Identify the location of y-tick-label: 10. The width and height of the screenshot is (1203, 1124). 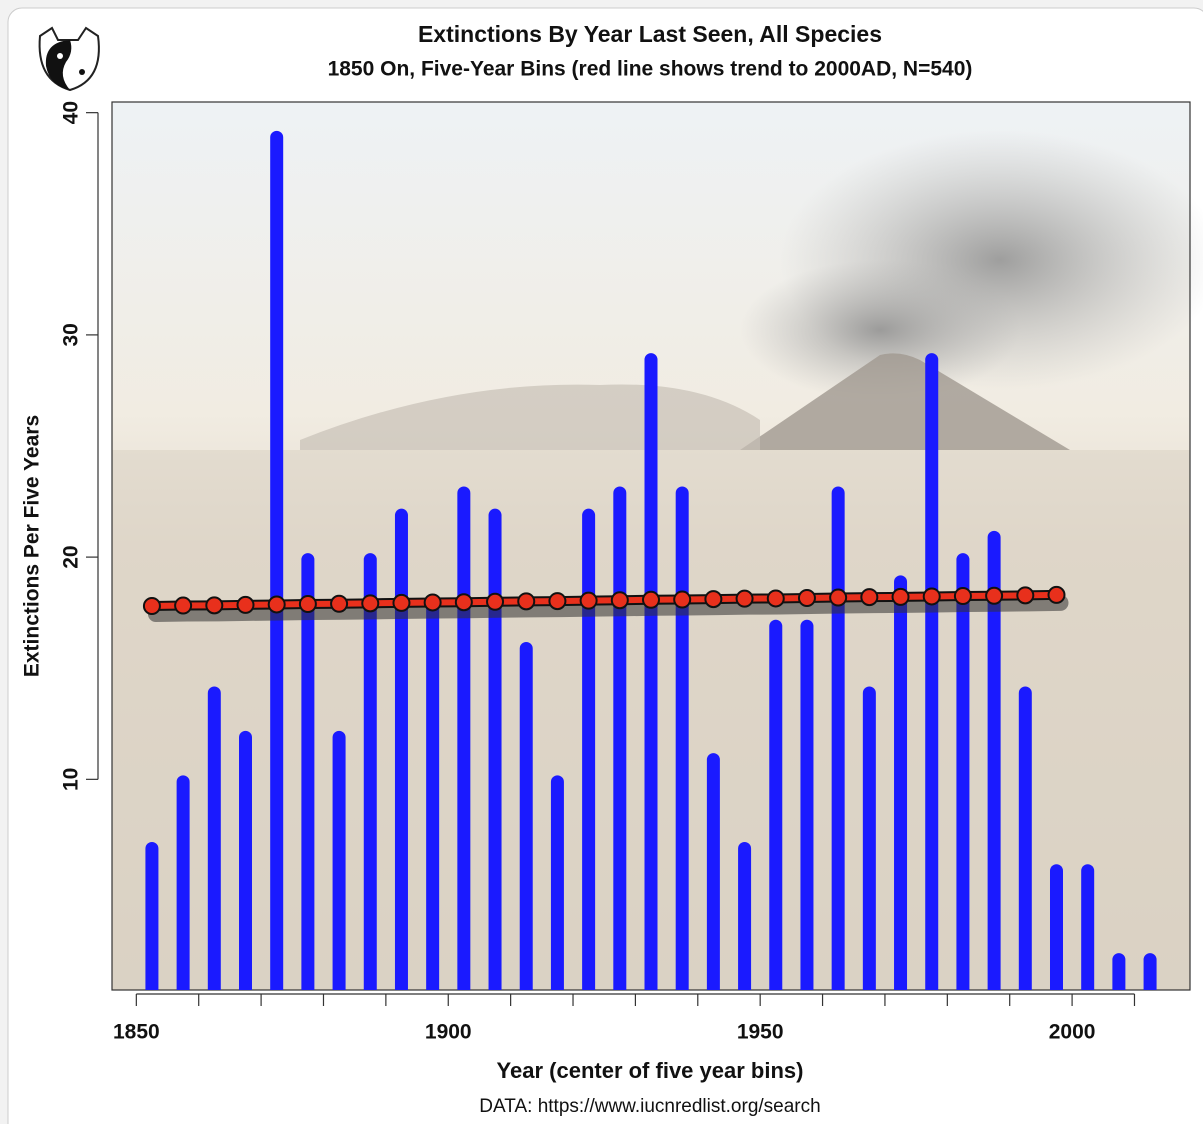
(71, 779).